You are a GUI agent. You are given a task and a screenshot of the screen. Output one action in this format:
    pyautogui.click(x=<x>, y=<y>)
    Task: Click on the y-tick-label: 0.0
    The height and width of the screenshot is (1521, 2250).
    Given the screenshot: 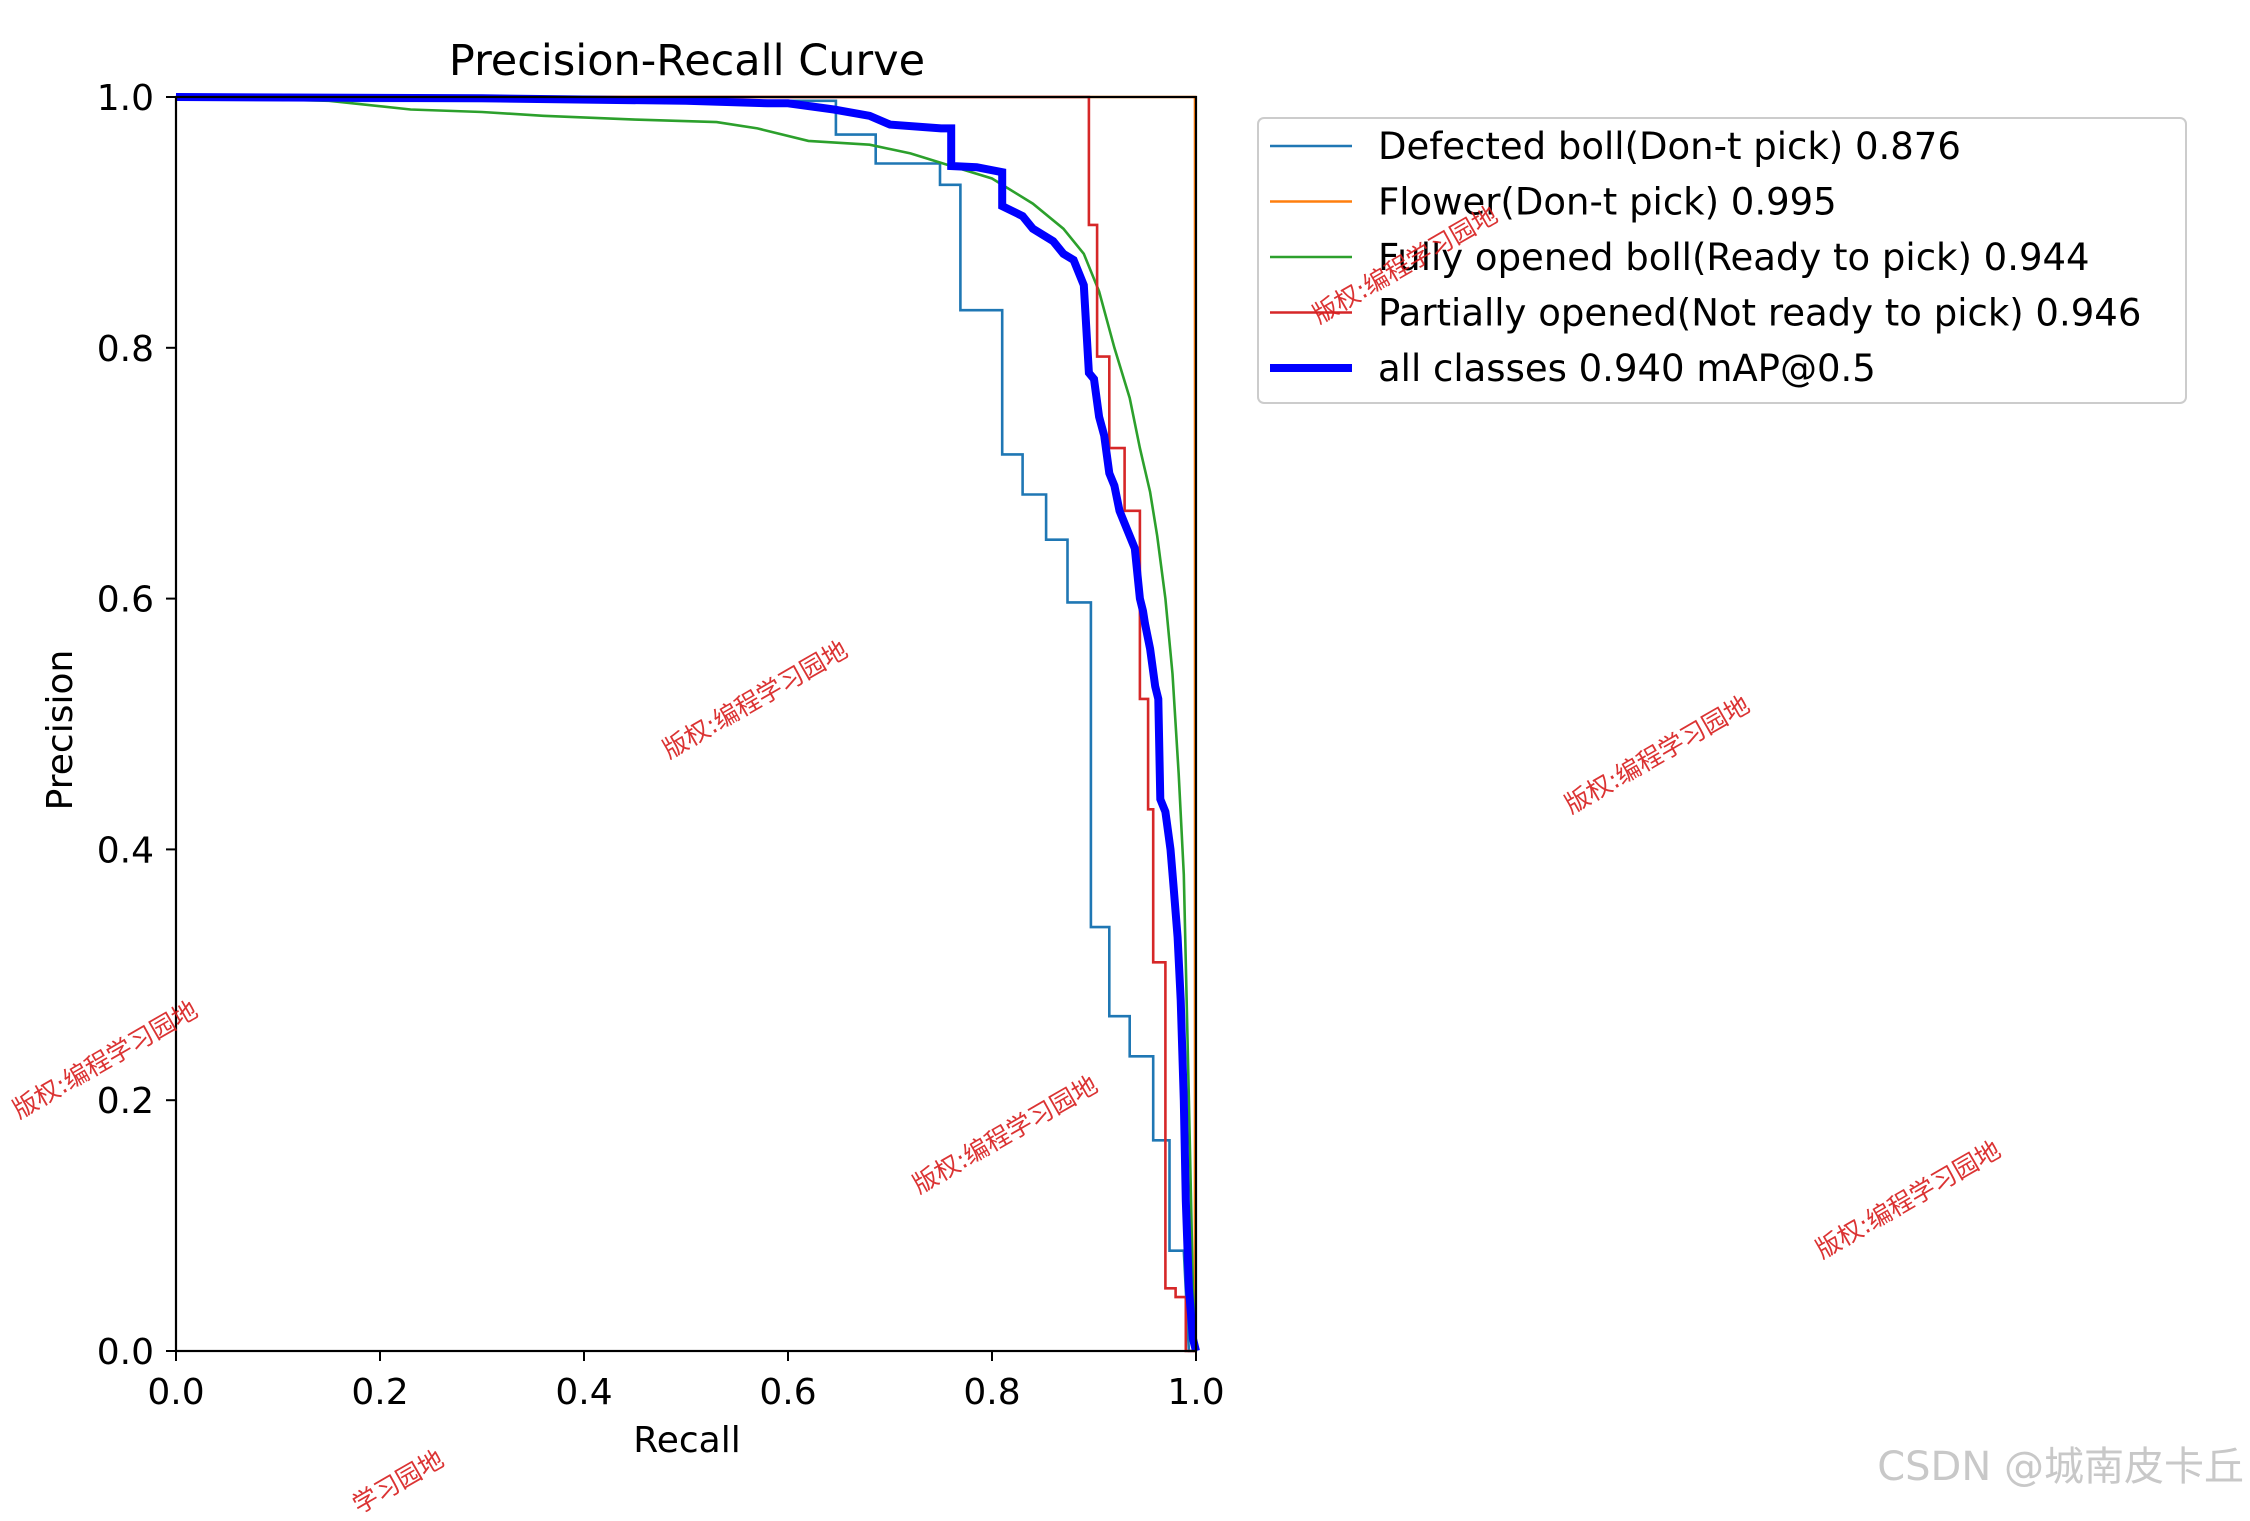 What is the action you would take?
    pyautogui.click(x=125, y=1352)
    